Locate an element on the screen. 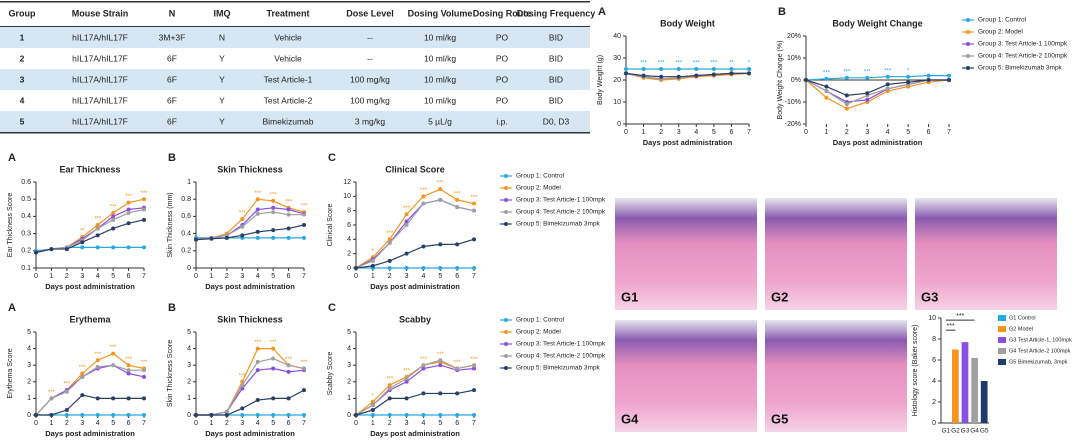 The height and width of the screenshot is (443, 1080). x-tick-label: 5 is located at coordinates (440, 423).